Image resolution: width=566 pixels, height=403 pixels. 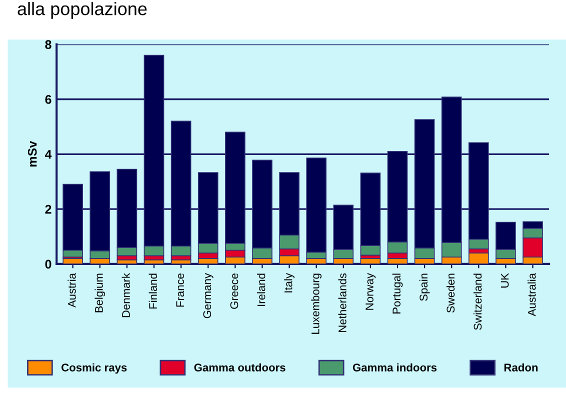 I want to click on y-tick-label: 8, so click(x=48, y=44).